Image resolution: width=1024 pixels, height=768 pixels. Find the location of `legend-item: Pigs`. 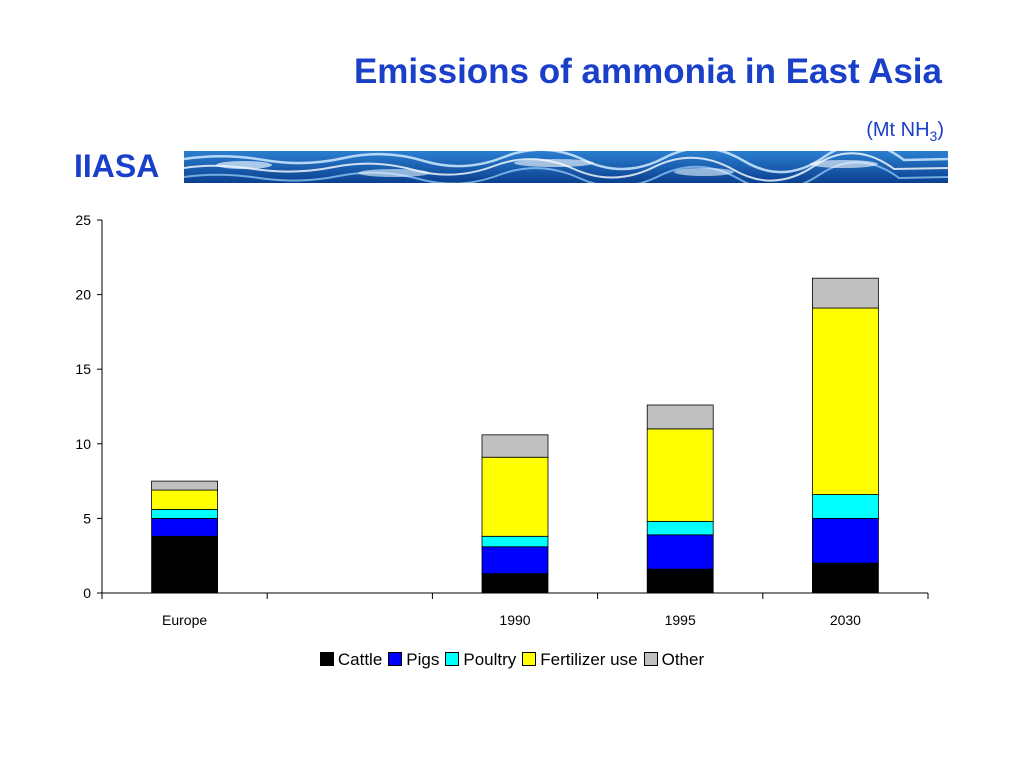

legend-item: Pigs is located at coordinates (413, 660).